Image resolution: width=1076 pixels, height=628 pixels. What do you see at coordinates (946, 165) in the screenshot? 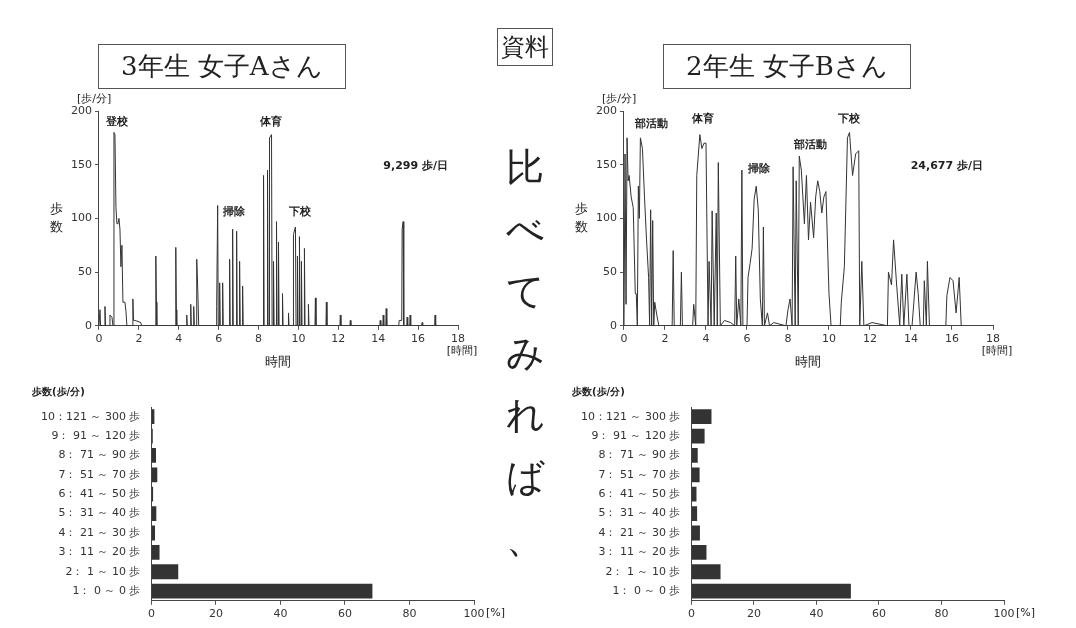
I see `annotation: 24,677 歩/日` at bounding box center [946, 165].